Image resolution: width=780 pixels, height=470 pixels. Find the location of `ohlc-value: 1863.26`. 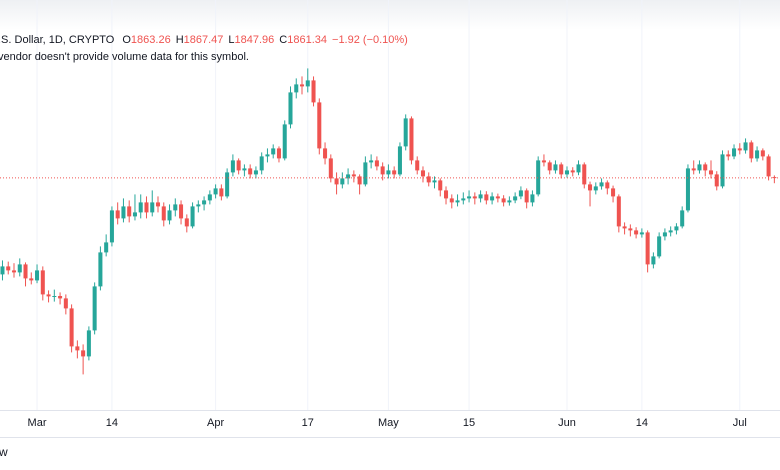

ohlc-value: 1863.26 is located at coordinates (151, 40).